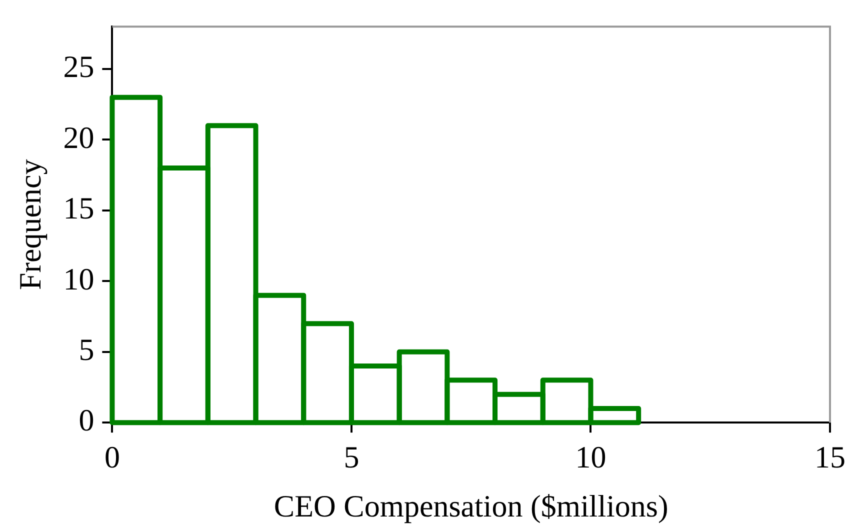 Image resolution: width=860 pixels, height=531 pixels. What do you see at coordinates (590, 456) in the screenshot?
I see `x-tick-label: 10` at bounding box center [590, 456].